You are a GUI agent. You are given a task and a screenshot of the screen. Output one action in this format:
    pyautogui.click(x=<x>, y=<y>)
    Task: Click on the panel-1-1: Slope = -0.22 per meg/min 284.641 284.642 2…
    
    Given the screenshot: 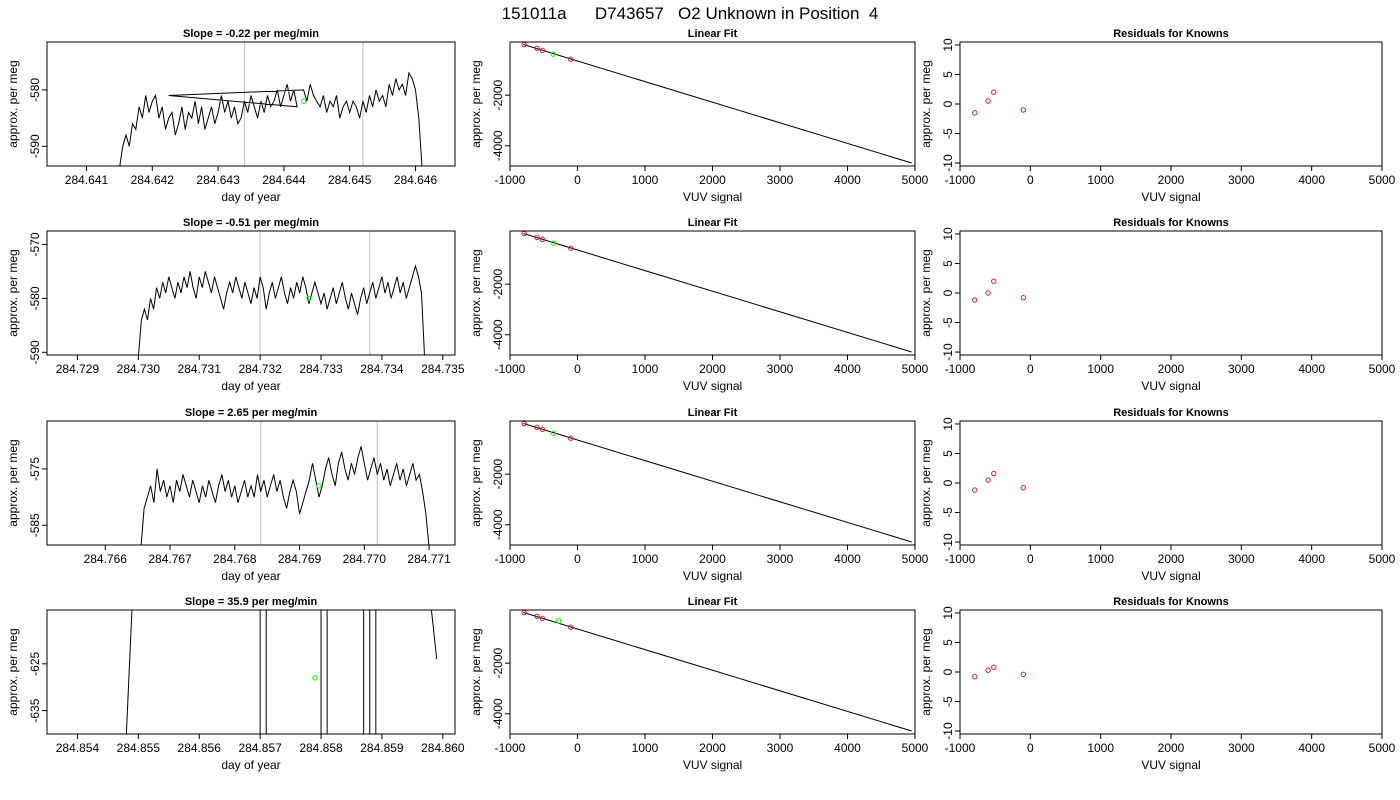 What is the action you would take?
    pyautogui.click(x=231, y=116)
    